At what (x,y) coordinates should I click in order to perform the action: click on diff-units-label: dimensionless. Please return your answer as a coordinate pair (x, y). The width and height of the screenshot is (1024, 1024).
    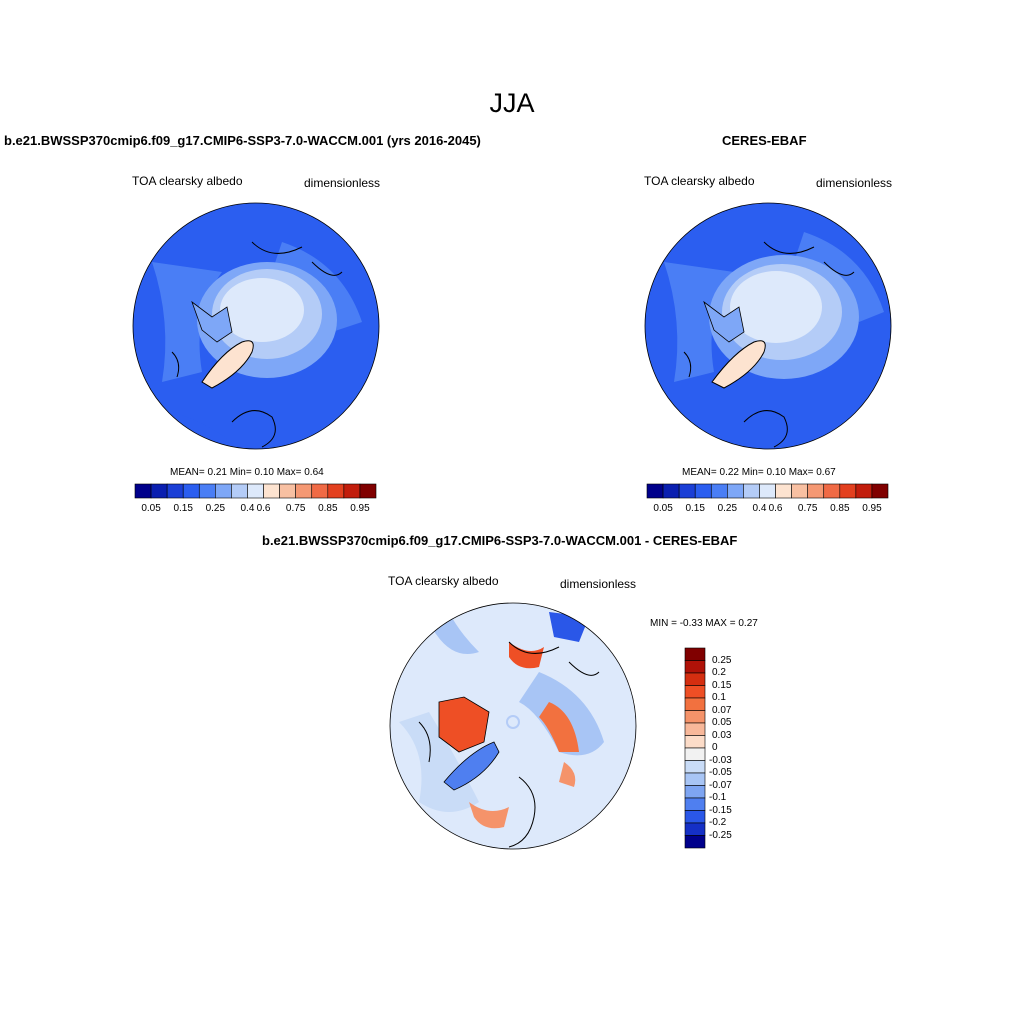
    Looking at the image, I should click on (598, 584).